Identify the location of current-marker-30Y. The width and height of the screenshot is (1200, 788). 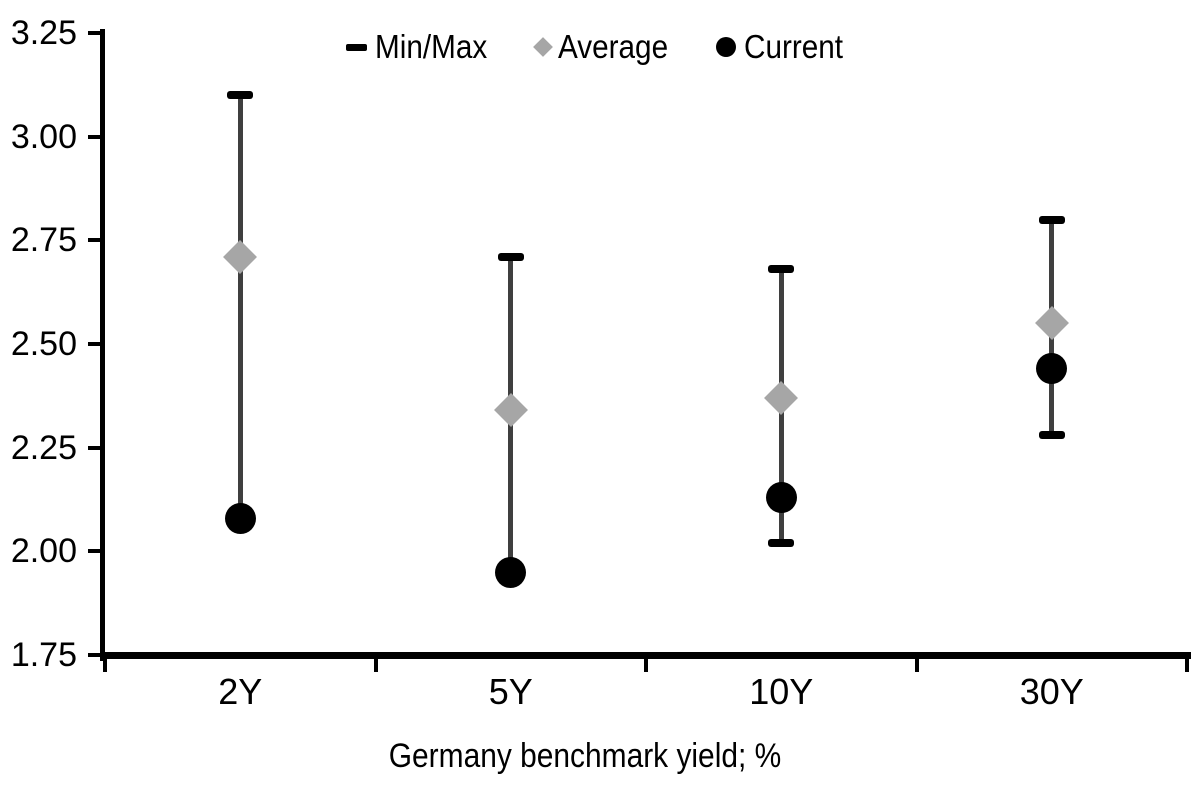
(1052, 369).